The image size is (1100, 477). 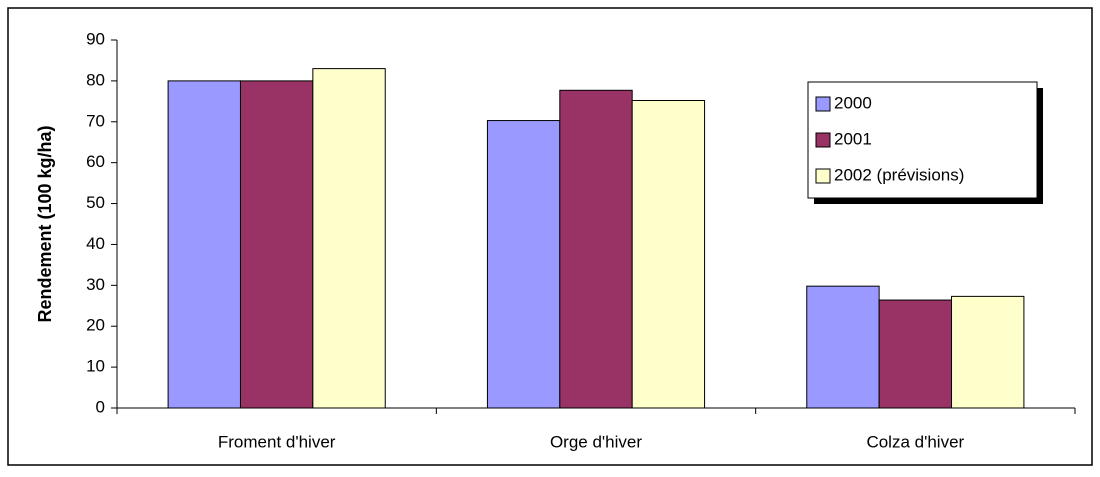 I want to click on y-tick-label: 30, so click(x=95, y=284).